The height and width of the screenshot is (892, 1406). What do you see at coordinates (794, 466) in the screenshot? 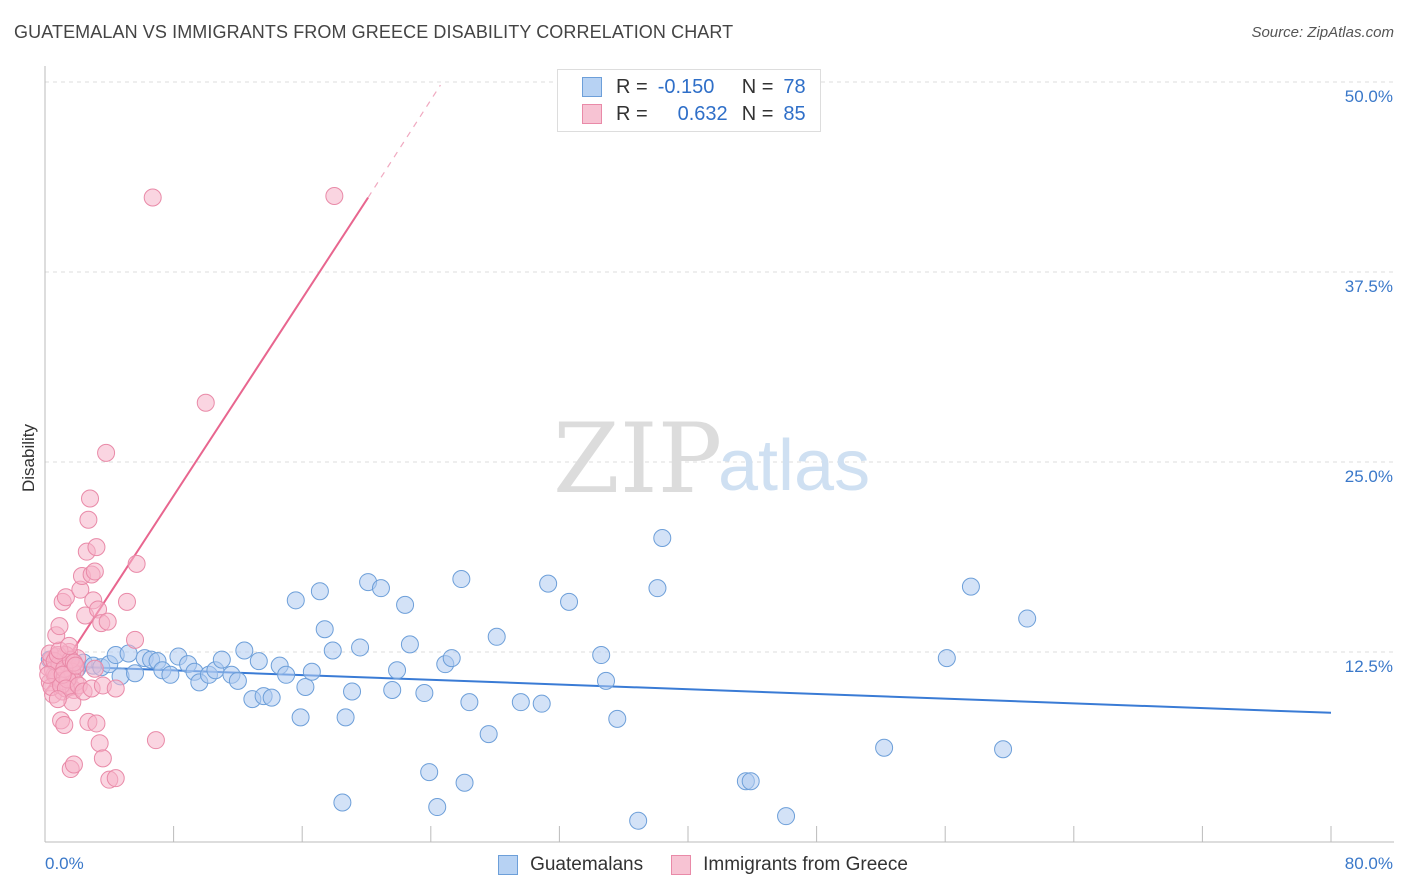
I see `watermark-atlas: atlas` at bounding box center [794, 466].